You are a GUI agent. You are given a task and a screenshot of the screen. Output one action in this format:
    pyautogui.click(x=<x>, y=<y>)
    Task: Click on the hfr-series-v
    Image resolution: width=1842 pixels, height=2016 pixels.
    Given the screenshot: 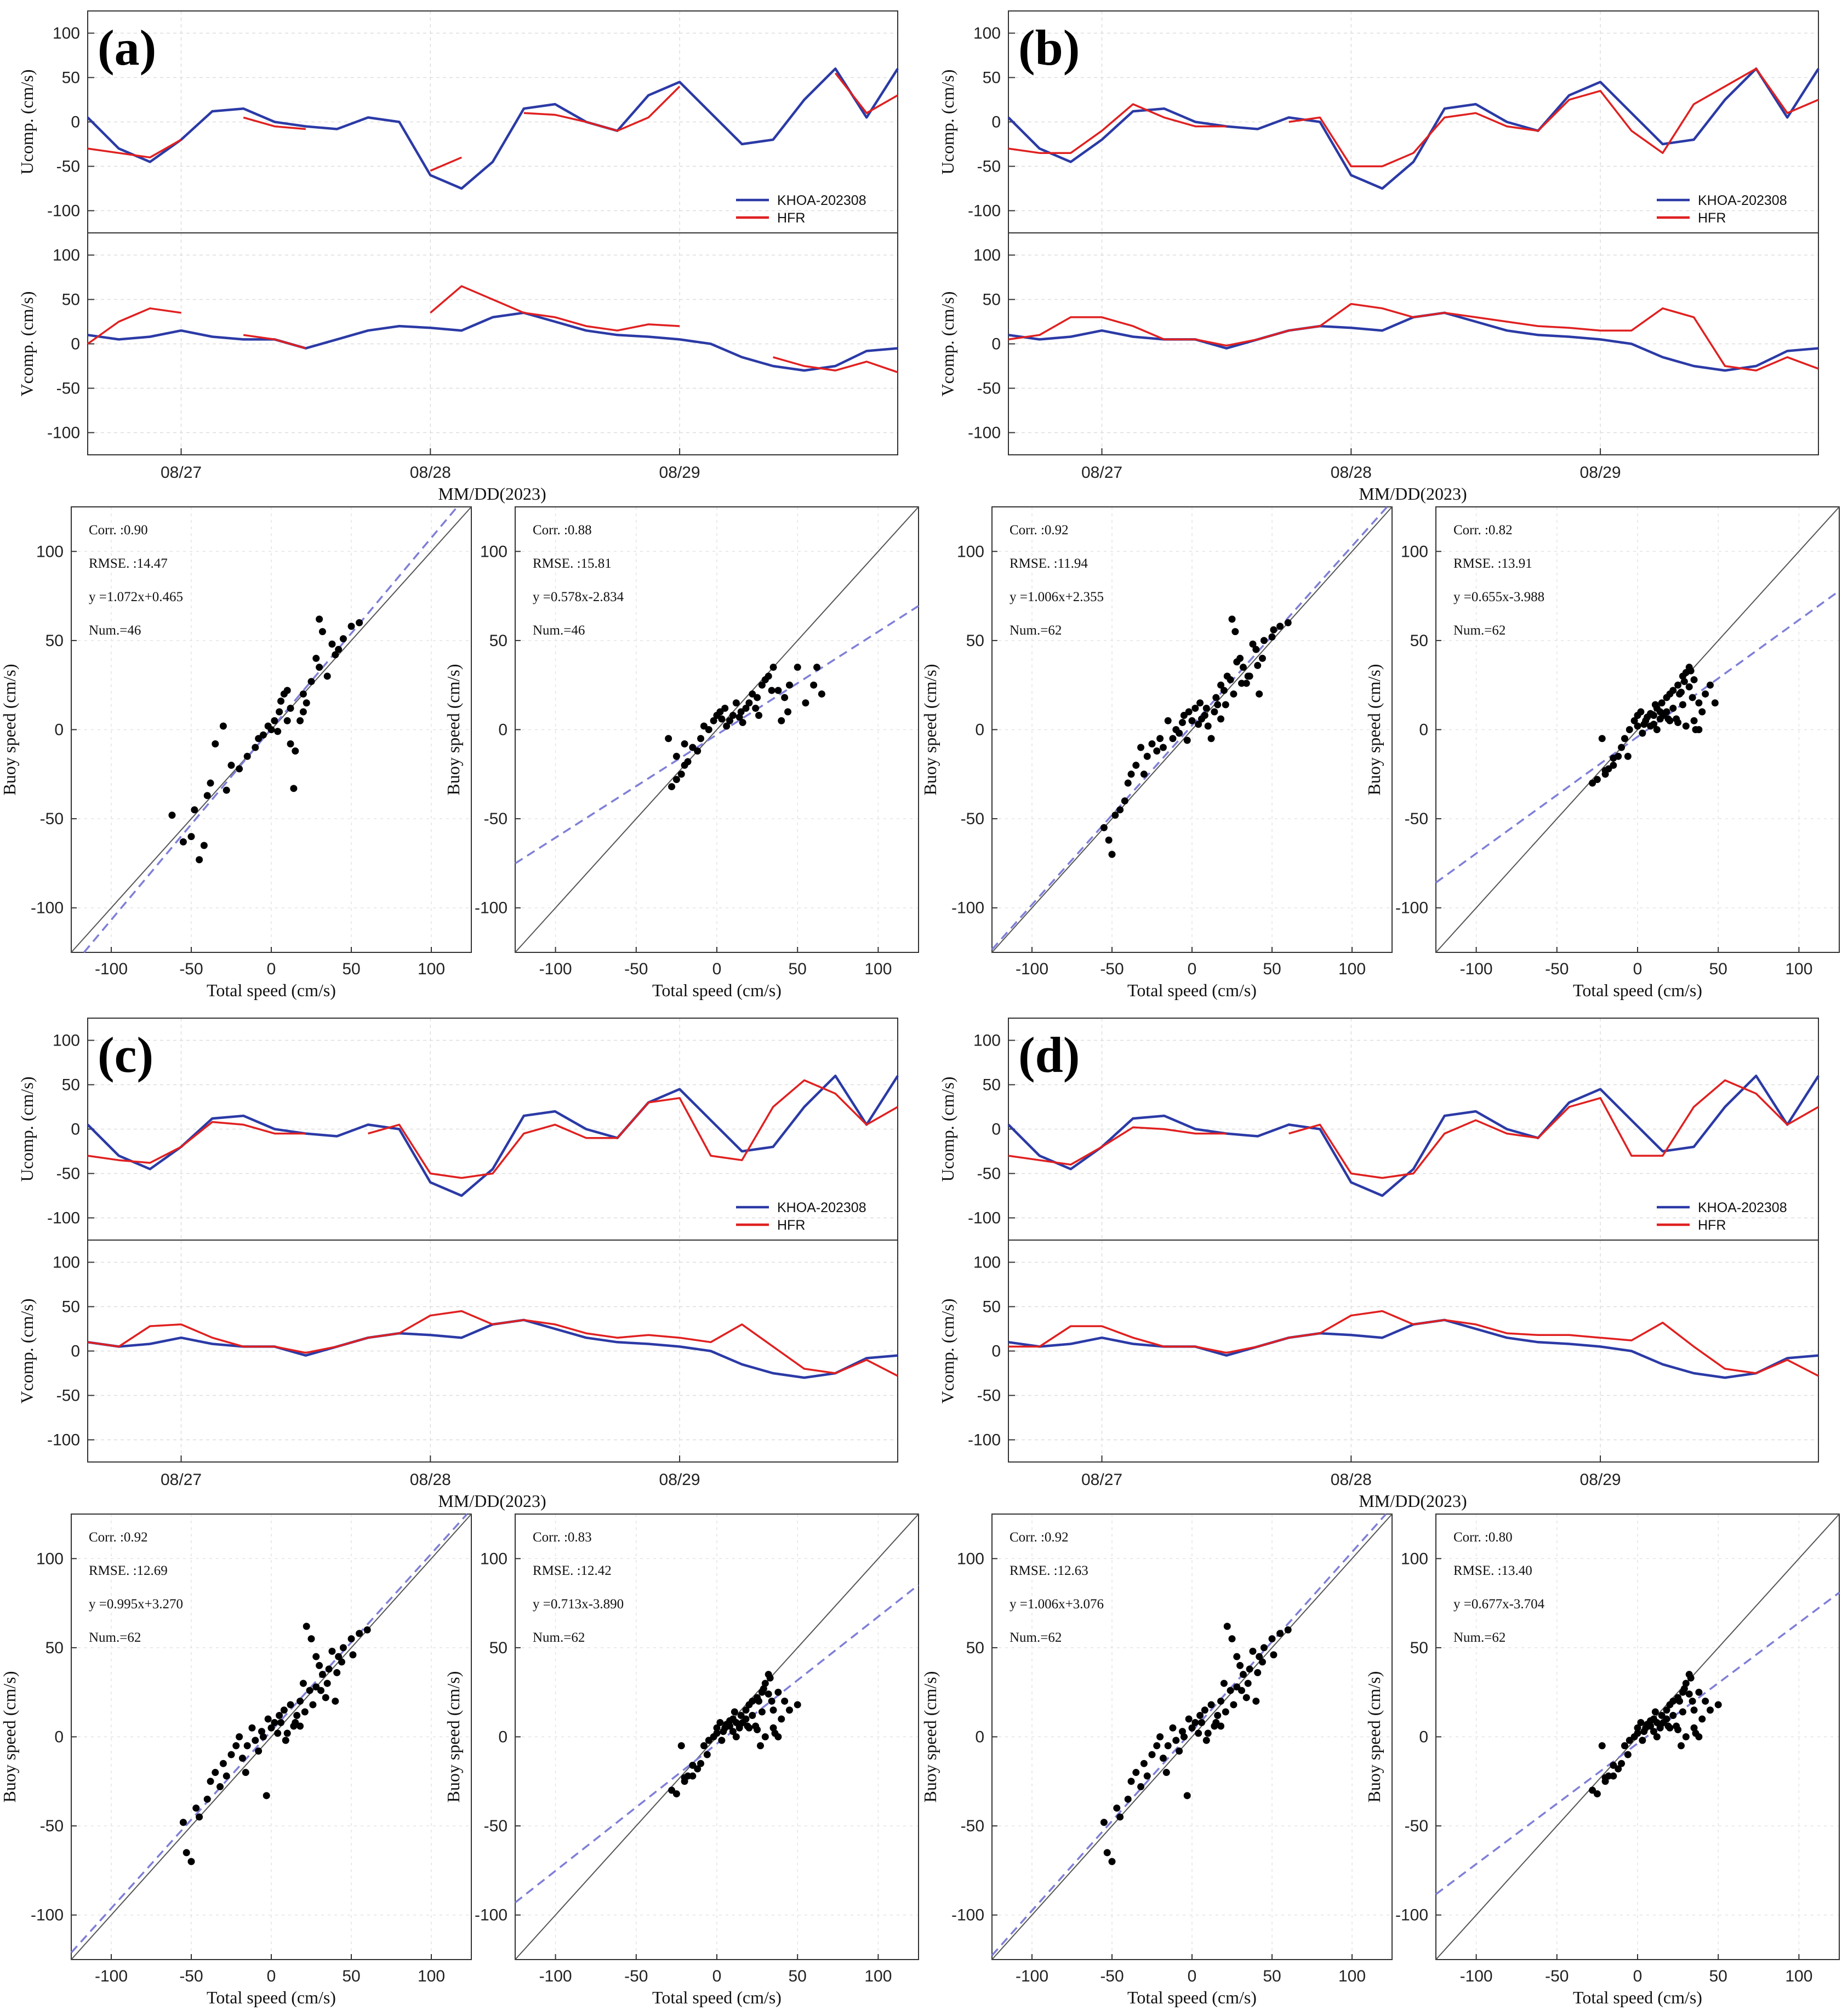 What is the action you would take?
    pyautogui.click(x=492, y=1343)
    